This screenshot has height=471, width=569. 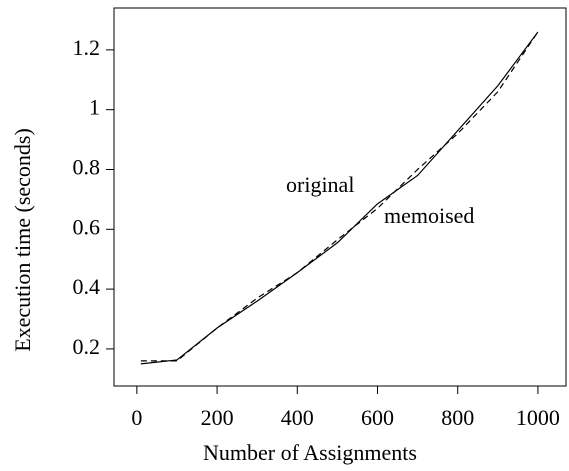 What do you see at coordinates (94, 107) in the screenshot?
I see `y-tick-label: 1` at bounding box center [94, 107].